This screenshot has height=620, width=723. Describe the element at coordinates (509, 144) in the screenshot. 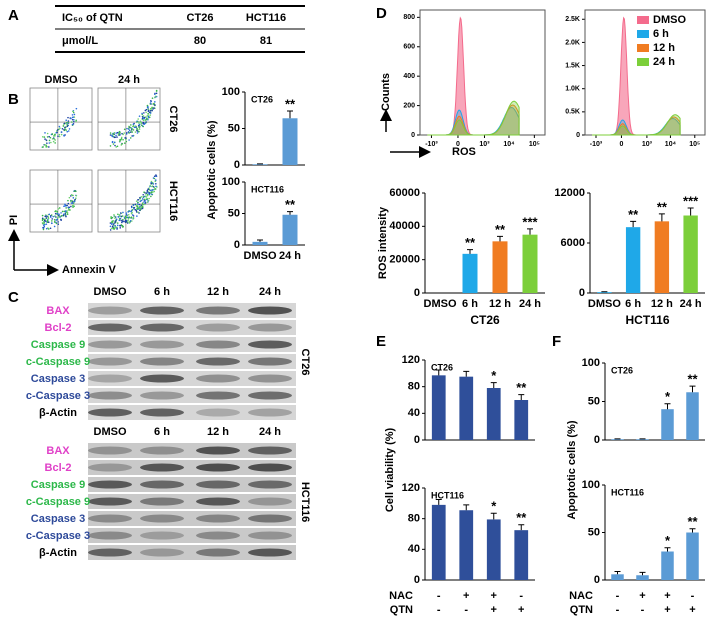

I see `x-tick-label: 10⁴` at that location.